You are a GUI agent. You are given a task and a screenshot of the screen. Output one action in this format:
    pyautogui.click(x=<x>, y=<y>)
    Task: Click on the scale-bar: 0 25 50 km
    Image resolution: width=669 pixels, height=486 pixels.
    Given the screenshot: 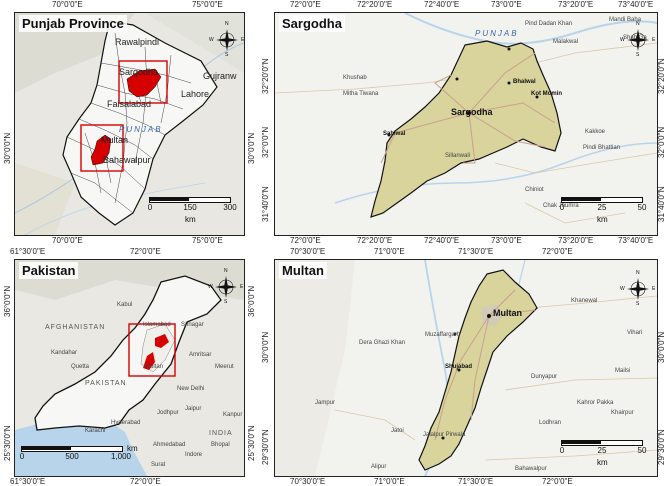 What is the action you would take?
    pyautogui.click(x=603, y=210)
    